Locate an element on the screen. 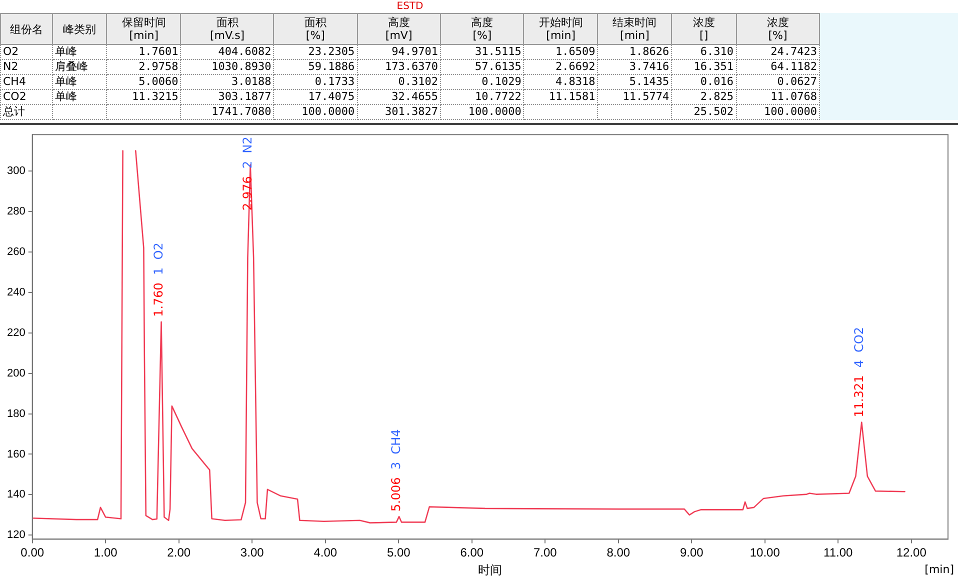 The image size is (958, 587). y-tick-label: 300 is located at coordinates (16, 171).